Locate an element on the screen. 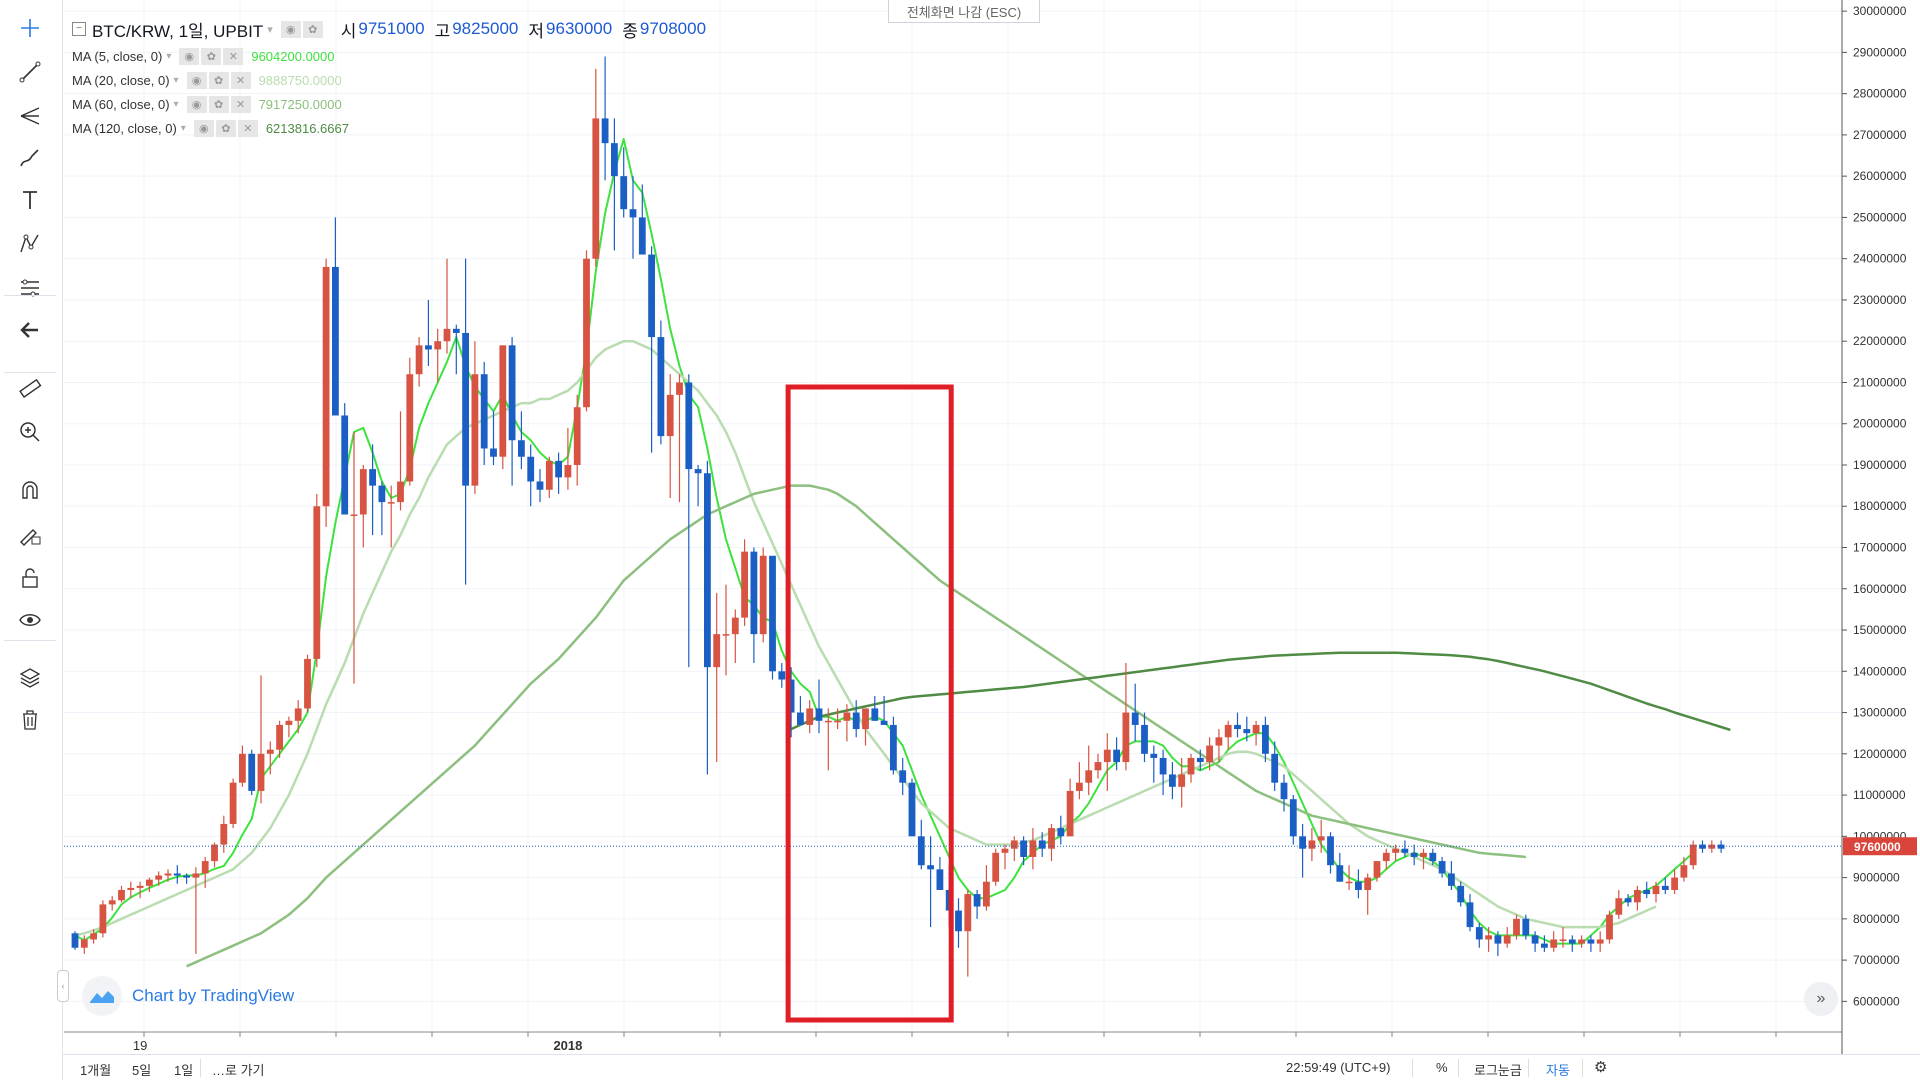 The height and width of the screenshot is (1081, 1920). low-value: 9630000 is located at coordinates (579, 28).